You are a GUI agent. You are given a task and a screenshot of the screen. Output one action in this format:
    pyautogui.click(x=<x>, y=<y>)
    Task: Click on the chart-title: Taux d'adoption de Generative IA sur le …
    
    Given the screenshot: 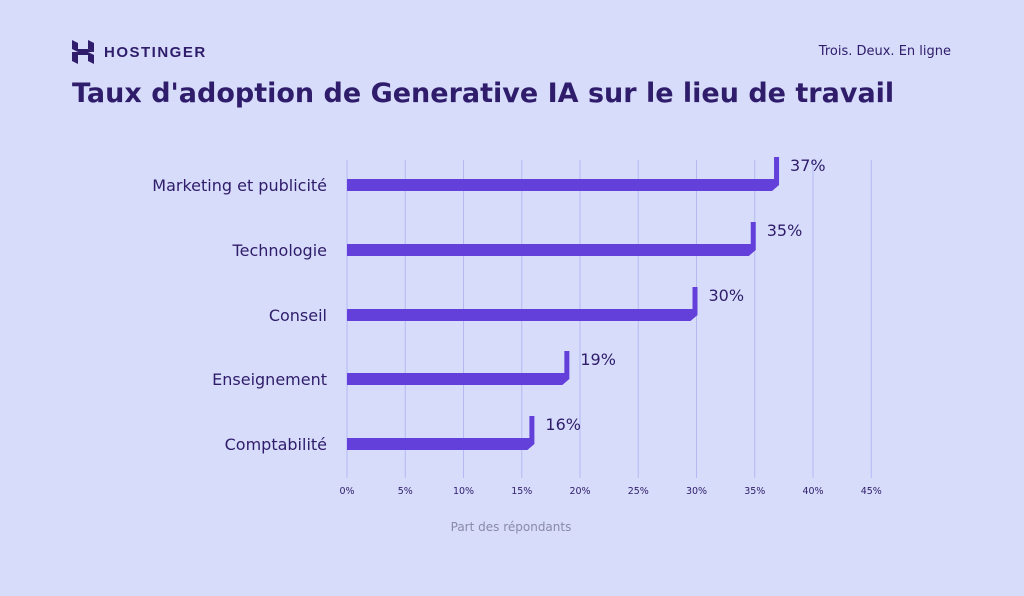 What is the action you would take?
    pyautogui.click(x=483, y=93)
    